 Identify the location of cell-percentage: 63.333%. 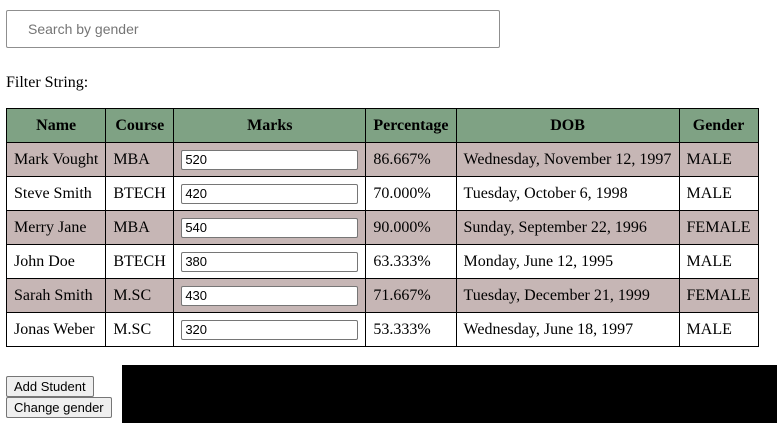
(411, 261).